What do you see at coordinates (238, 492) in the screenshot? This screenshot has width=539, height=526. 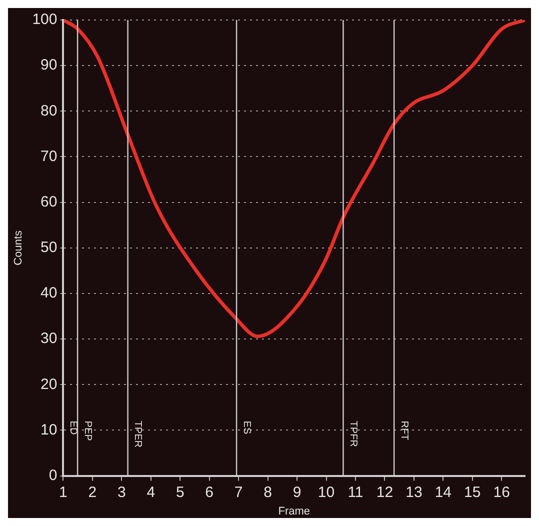 I see `x-tick-label: 7` at bounding box center [238, 492].